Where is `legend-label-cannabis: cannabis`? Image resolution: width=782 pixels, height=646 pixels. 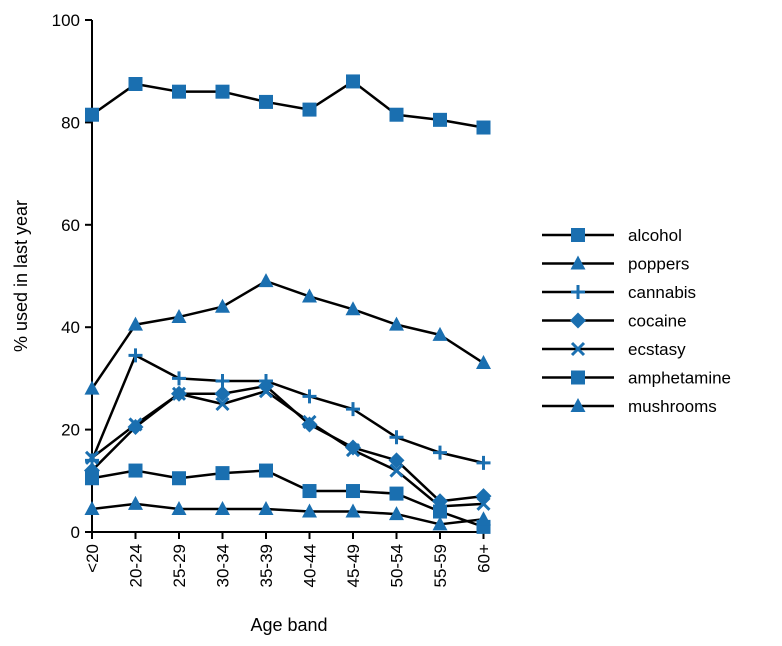 legend-label-cannabis: cannabis is located at coordinates (662, 292).